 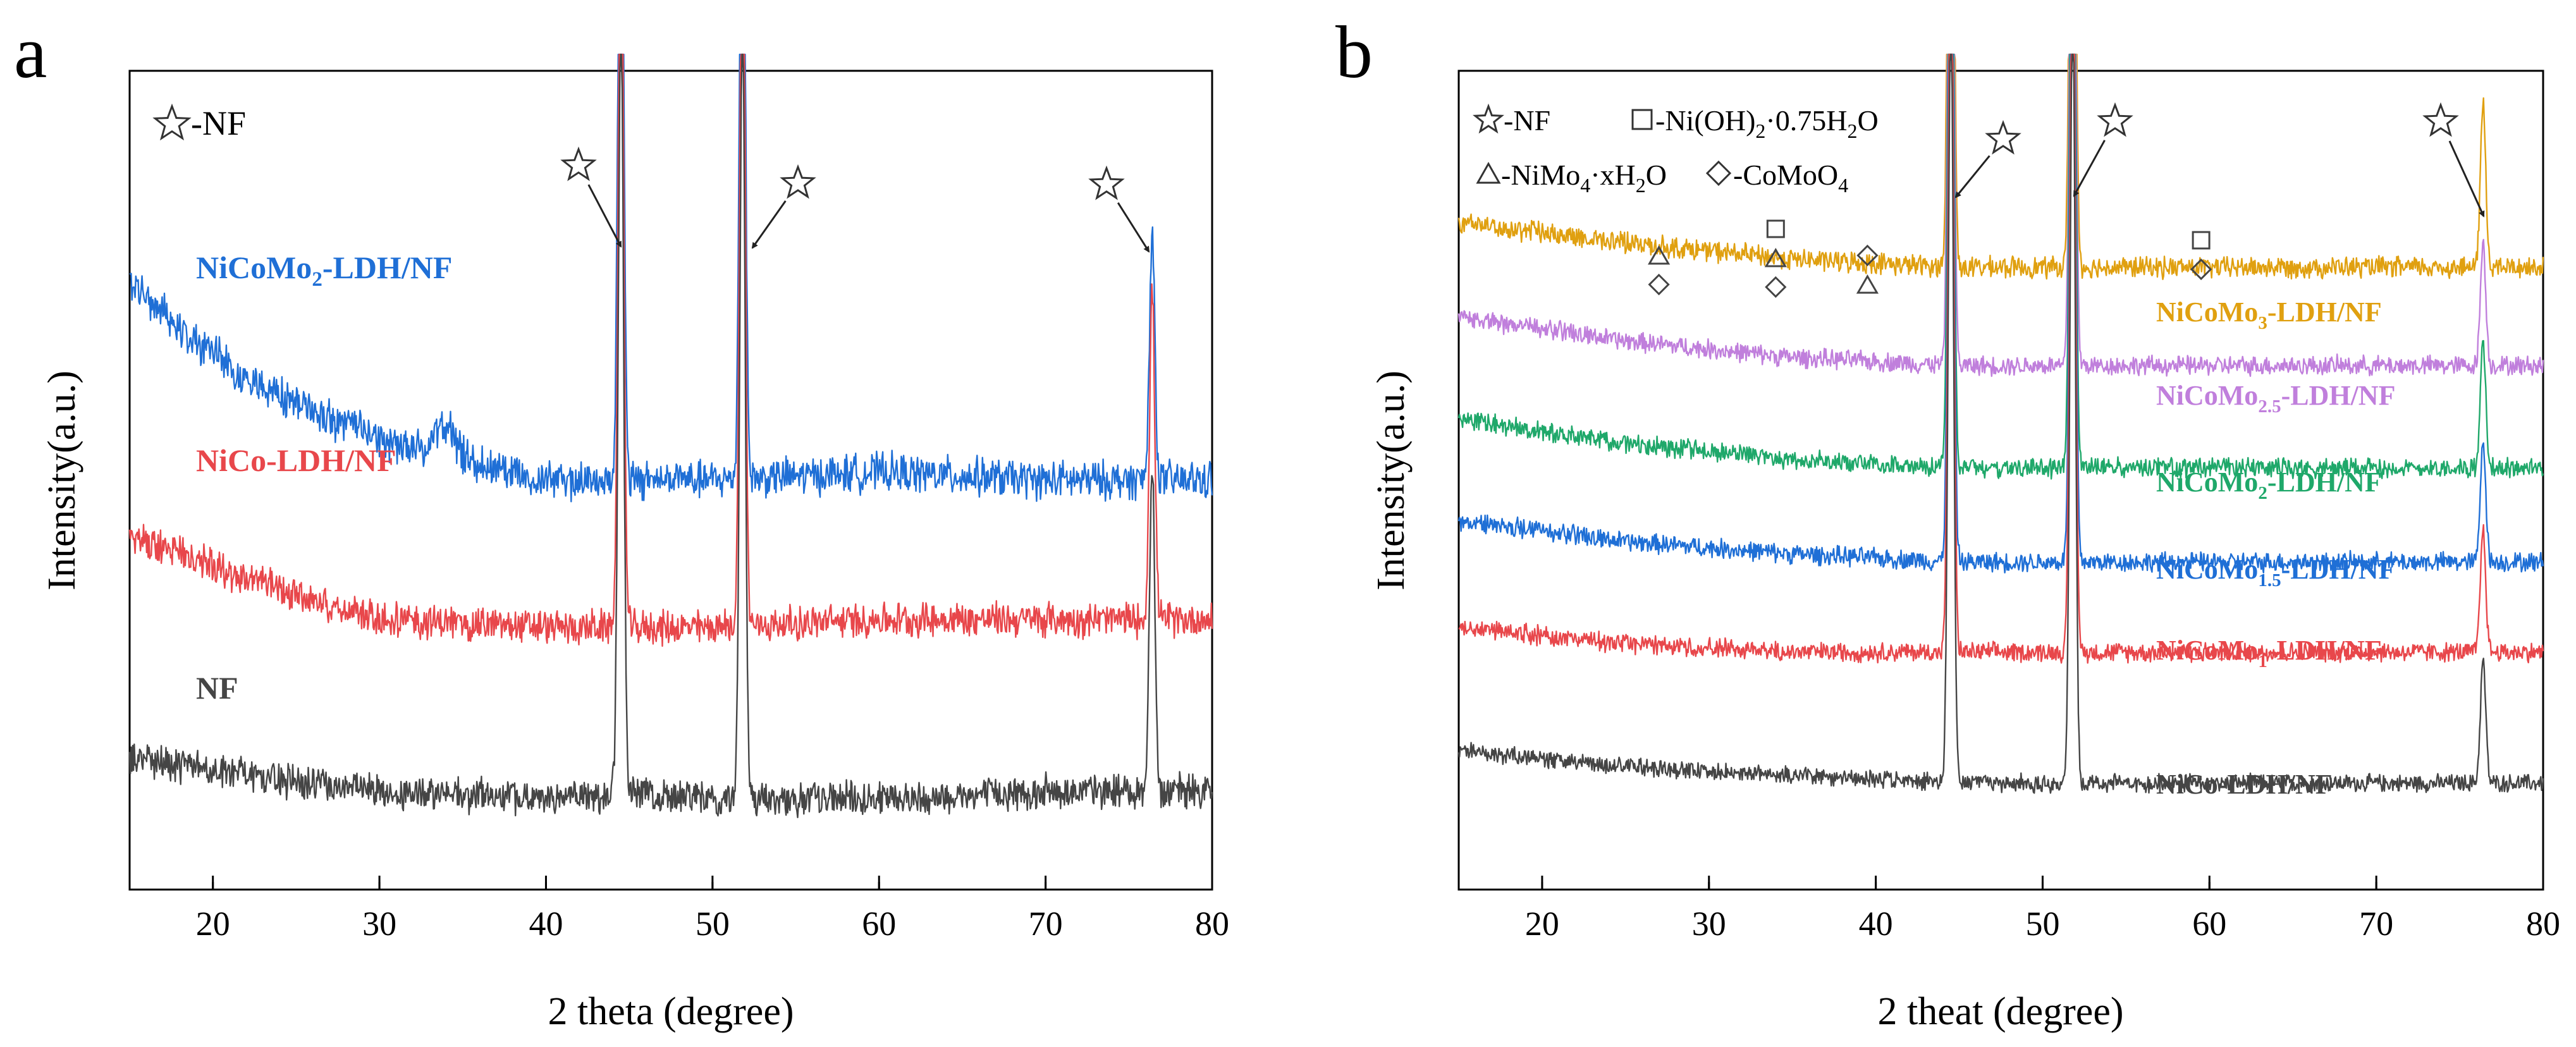 I want to click on legend-ni-oh: -Ni(OH)2·0.75H2O, so click(x=1767, y=123).